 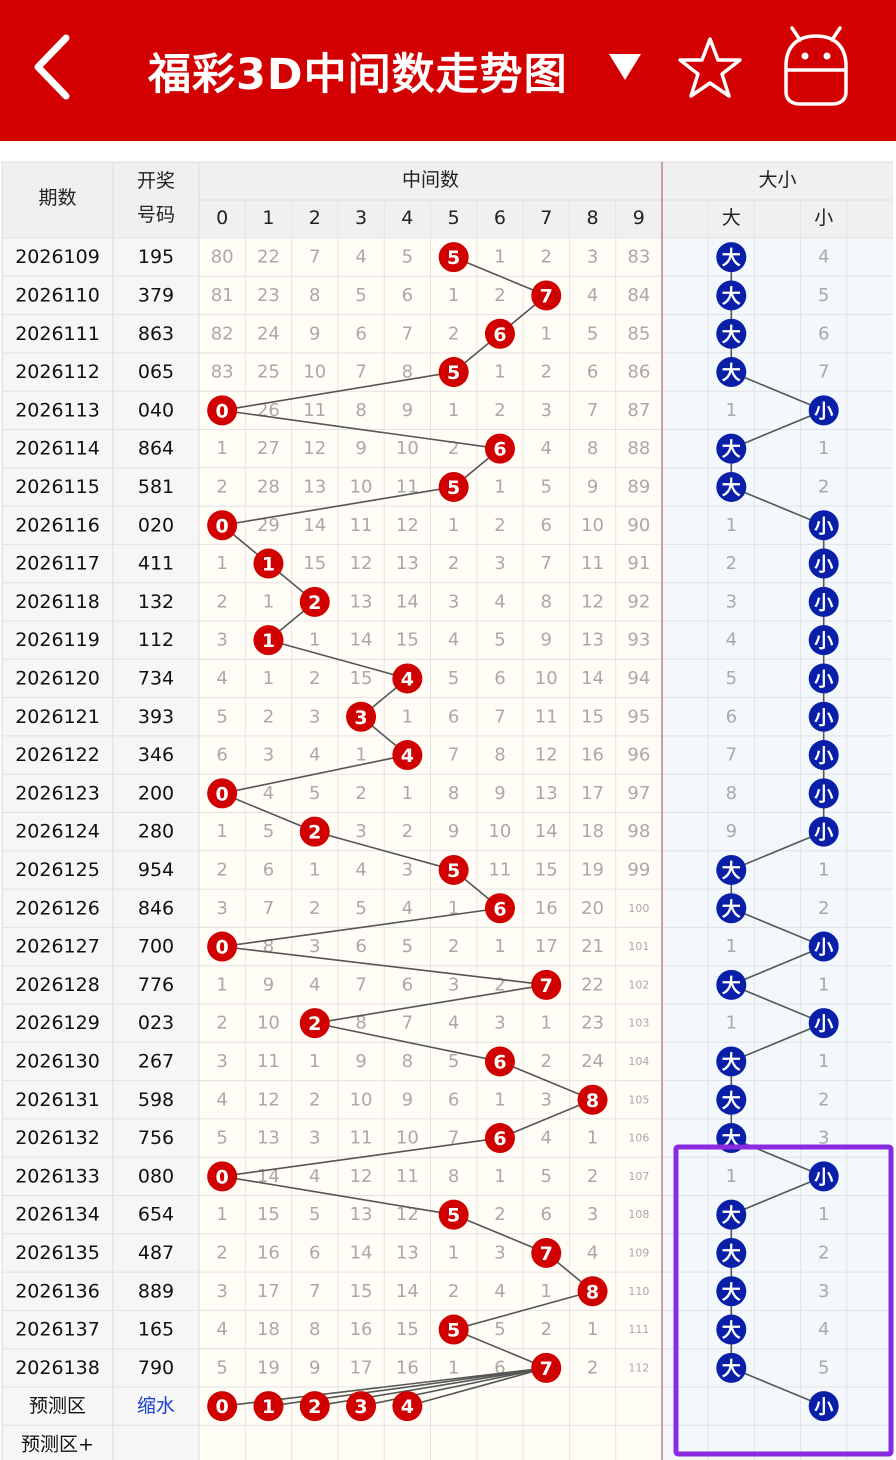 What do you see at coordinates (57, 564) in the screenshot?
I see `issue-cell: 2026117` at bounding box center [57, 564].